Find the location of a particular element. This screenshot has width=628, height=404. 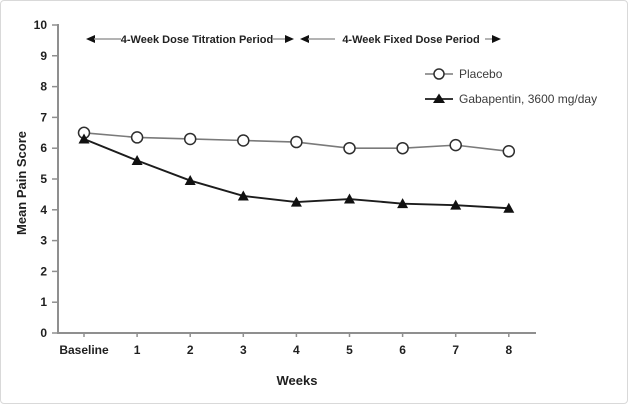

x-tick-label: 7 is located at coordinates (455, 350).